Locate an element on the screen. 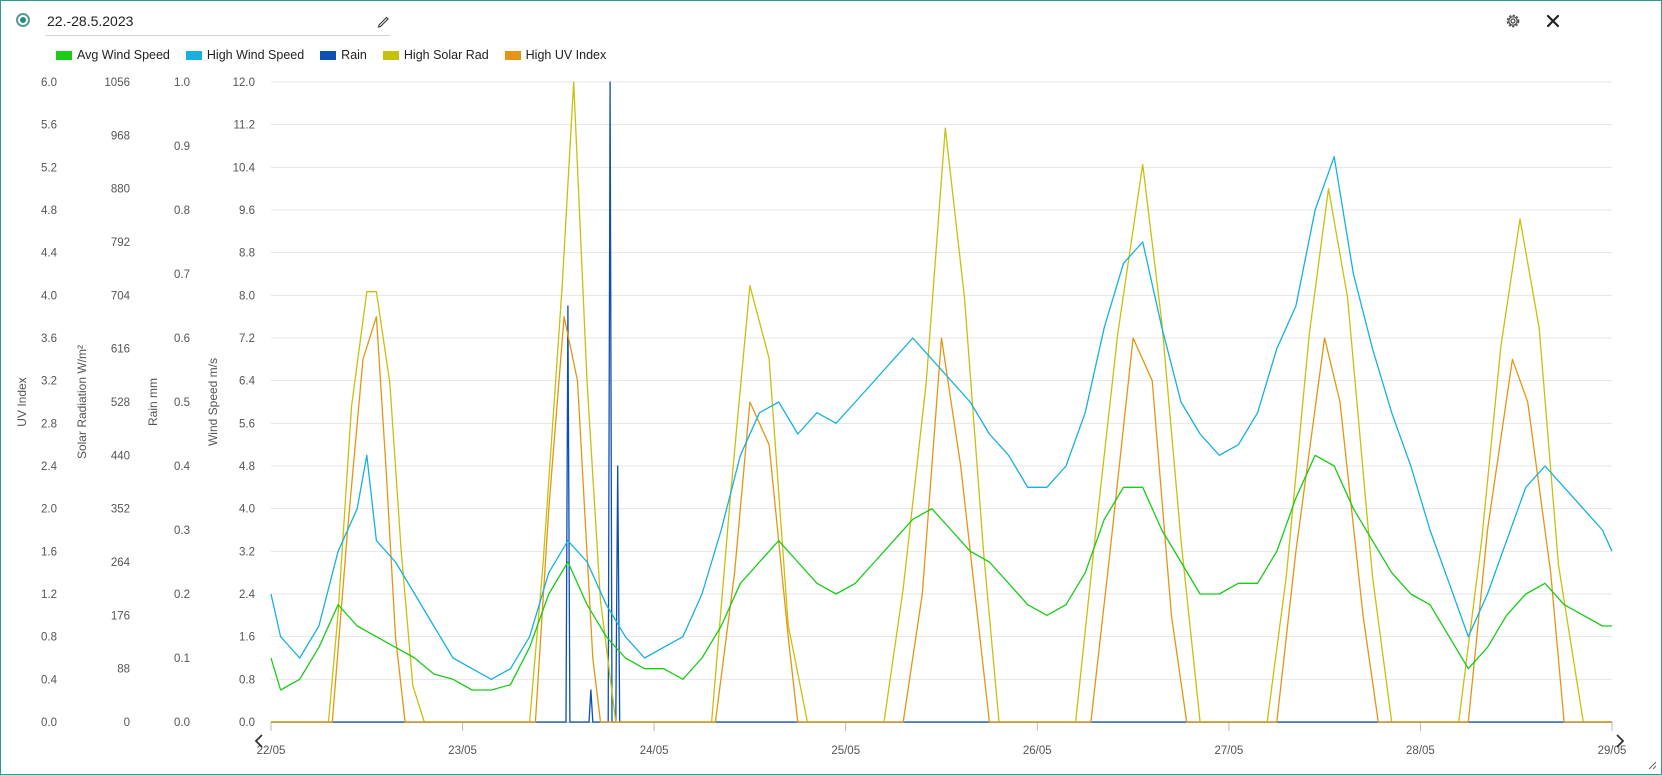 This screenshot has height=775, width=1662. chevron-left-icon is located at coordinates (259, 741).